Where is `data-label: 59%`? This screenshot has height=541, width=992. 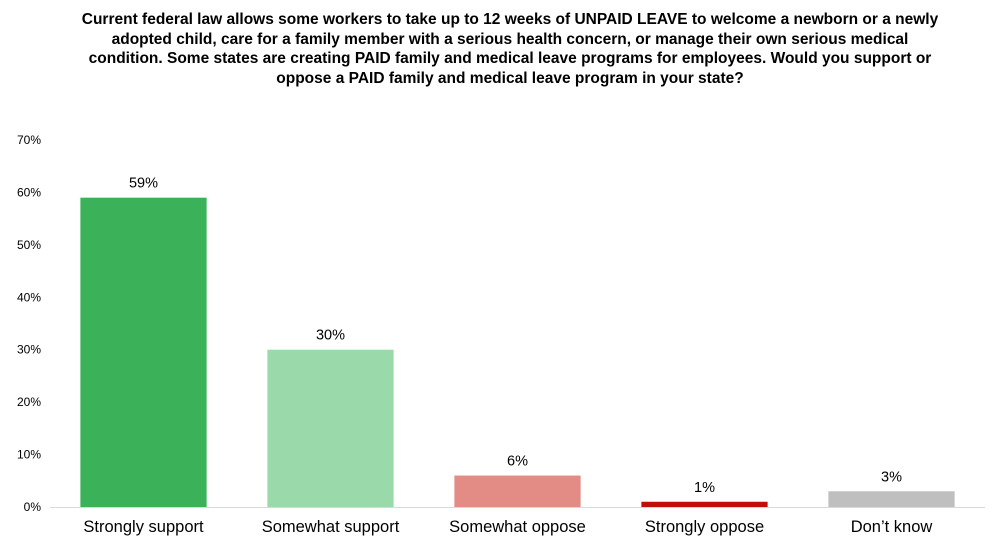 data-label: 59% is located at coordinates (143, 184).